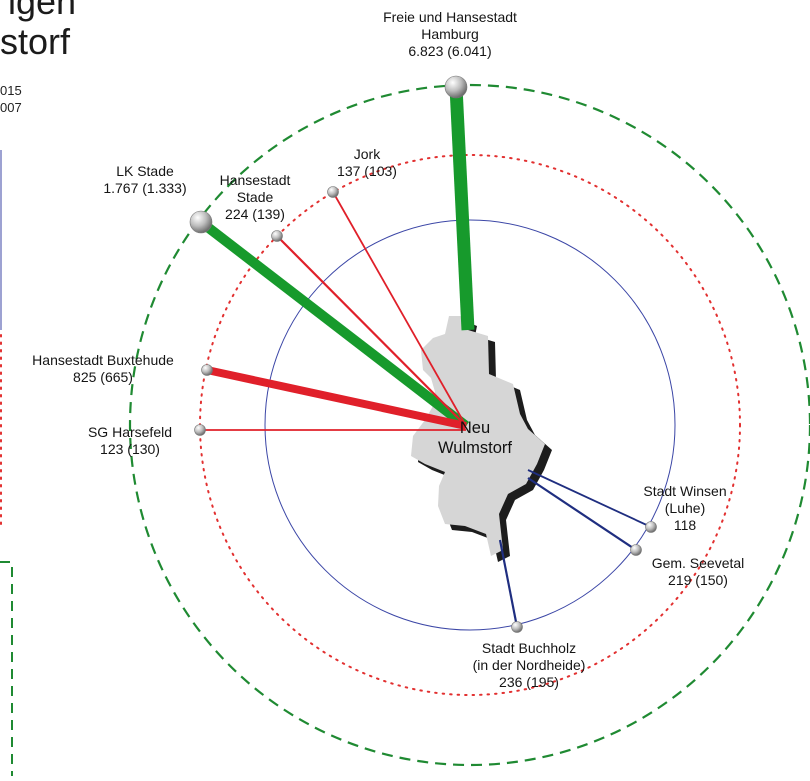  Describe the element at coordinates (698, 580) in the screenshot. I see `label-seevetal-value: 219 (150)` at that location.